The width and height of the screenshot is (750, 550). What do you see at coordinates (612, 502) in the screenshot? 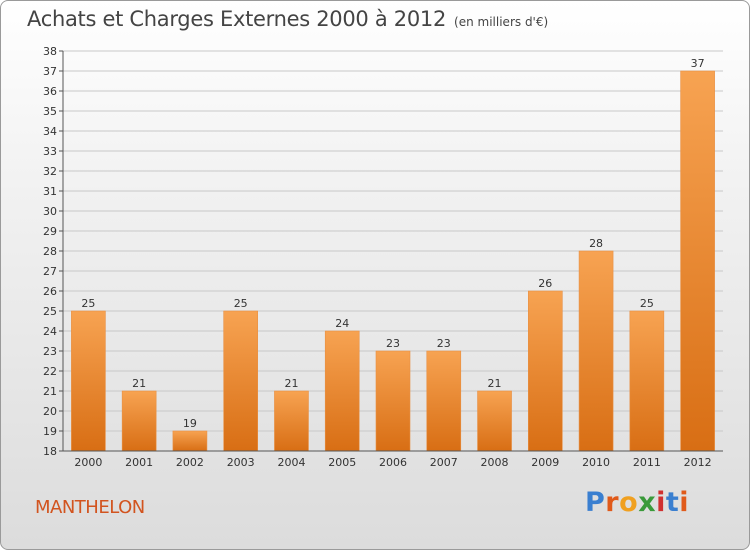
I see `logo-letter: r` at bounding box center [612, 502].